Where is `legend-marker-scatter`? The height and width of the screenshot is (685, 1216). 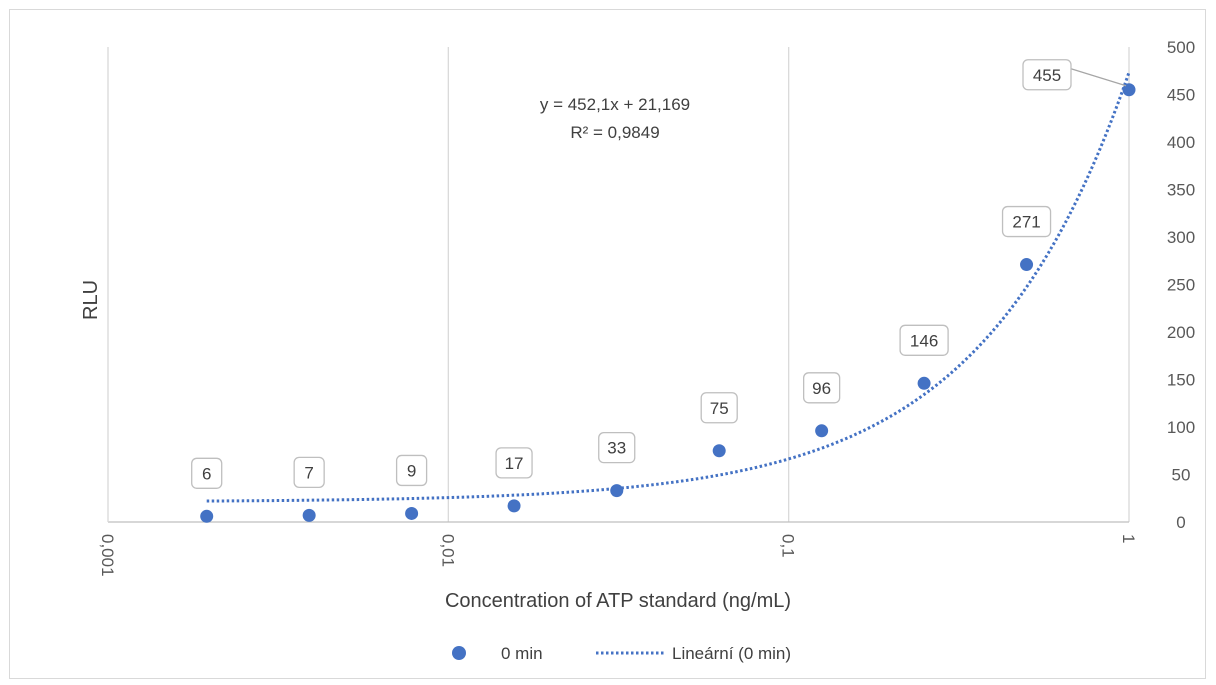 legend-marker-scatter is located at coordinates (459, 653).